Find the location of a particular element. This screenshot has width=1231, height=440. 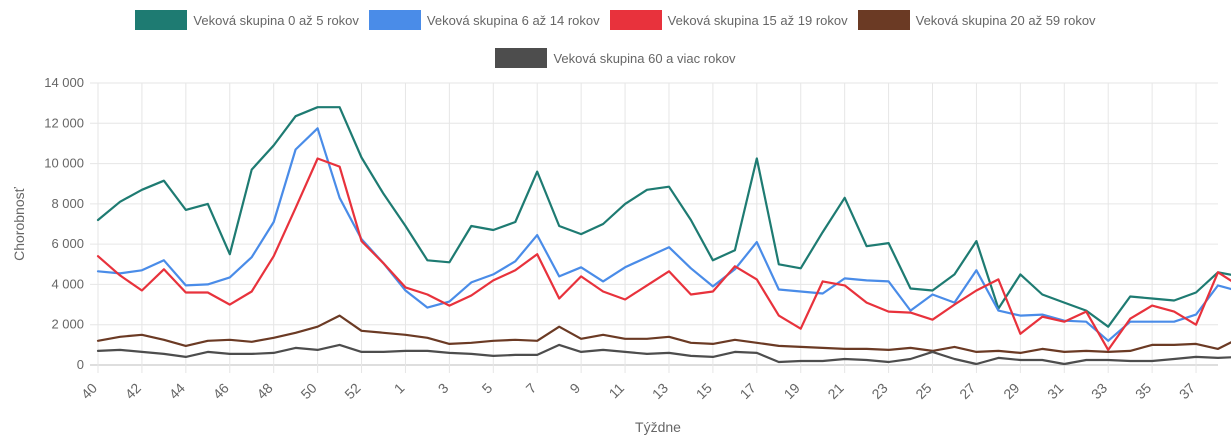

y-tick-label: 2 000 is located at coordinates (67, 324).